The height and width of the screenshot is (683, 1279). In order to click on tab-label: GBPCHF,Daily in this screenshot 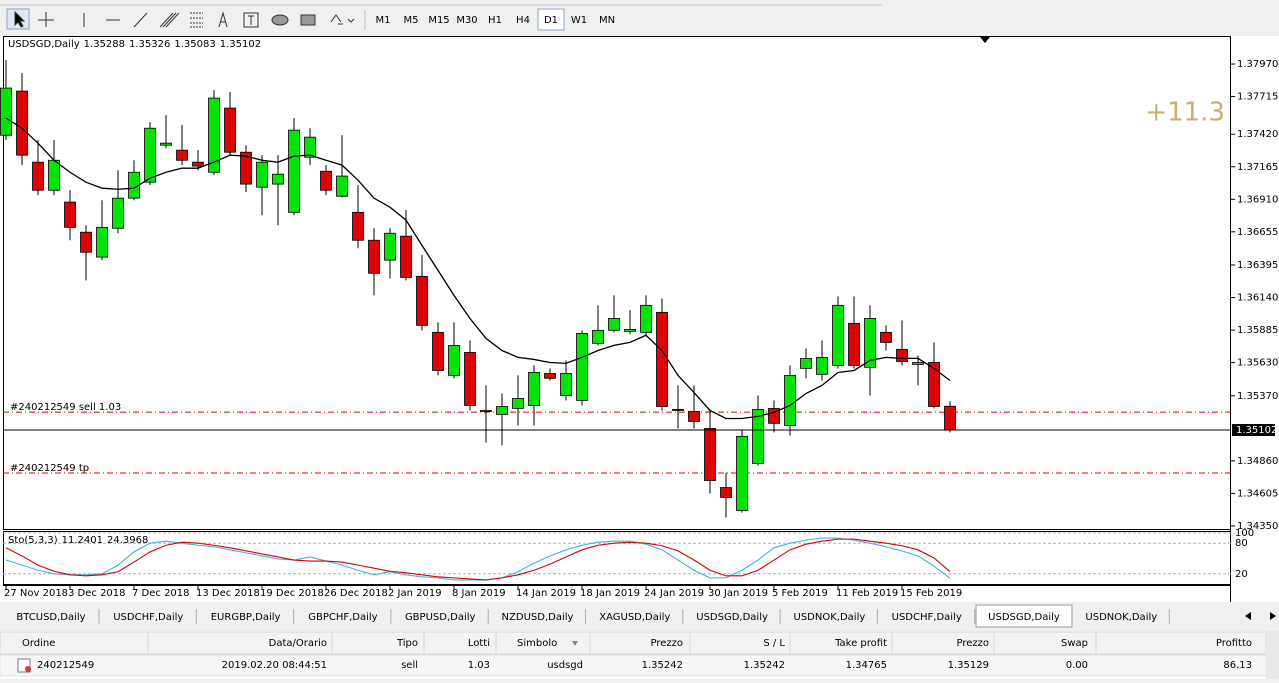, I will do `click(342, 617)`.